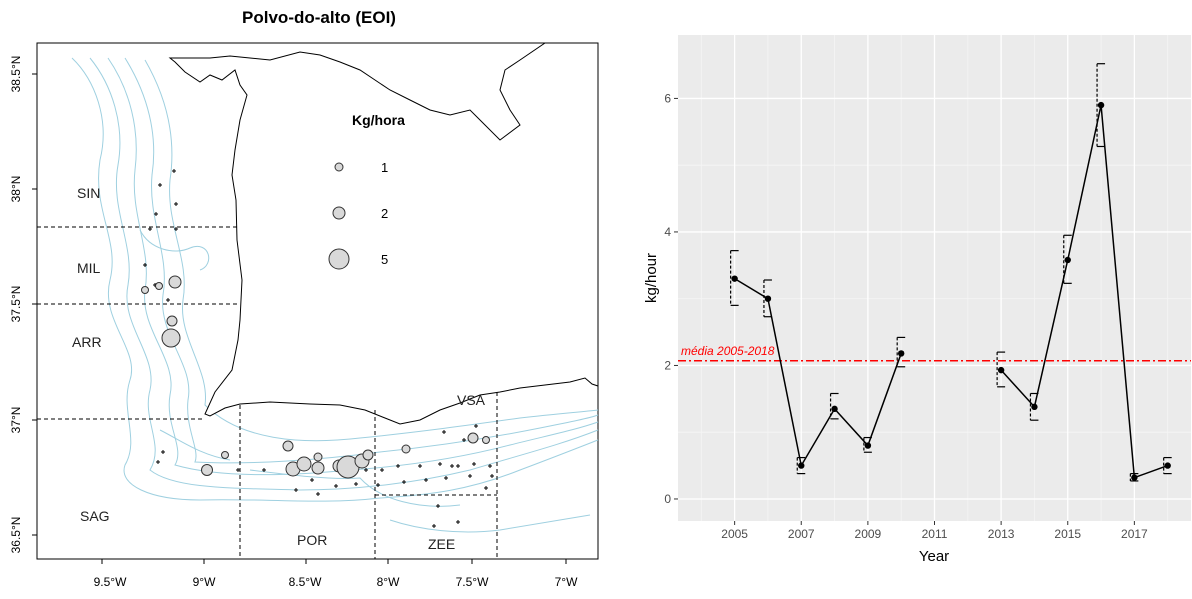 The width and height of the screenshot is (1192, 599). What do you see at coordinates (384, 167) in the screenshot?
I see `map-legend-label-1: 1` at bounding box center [384, 167].